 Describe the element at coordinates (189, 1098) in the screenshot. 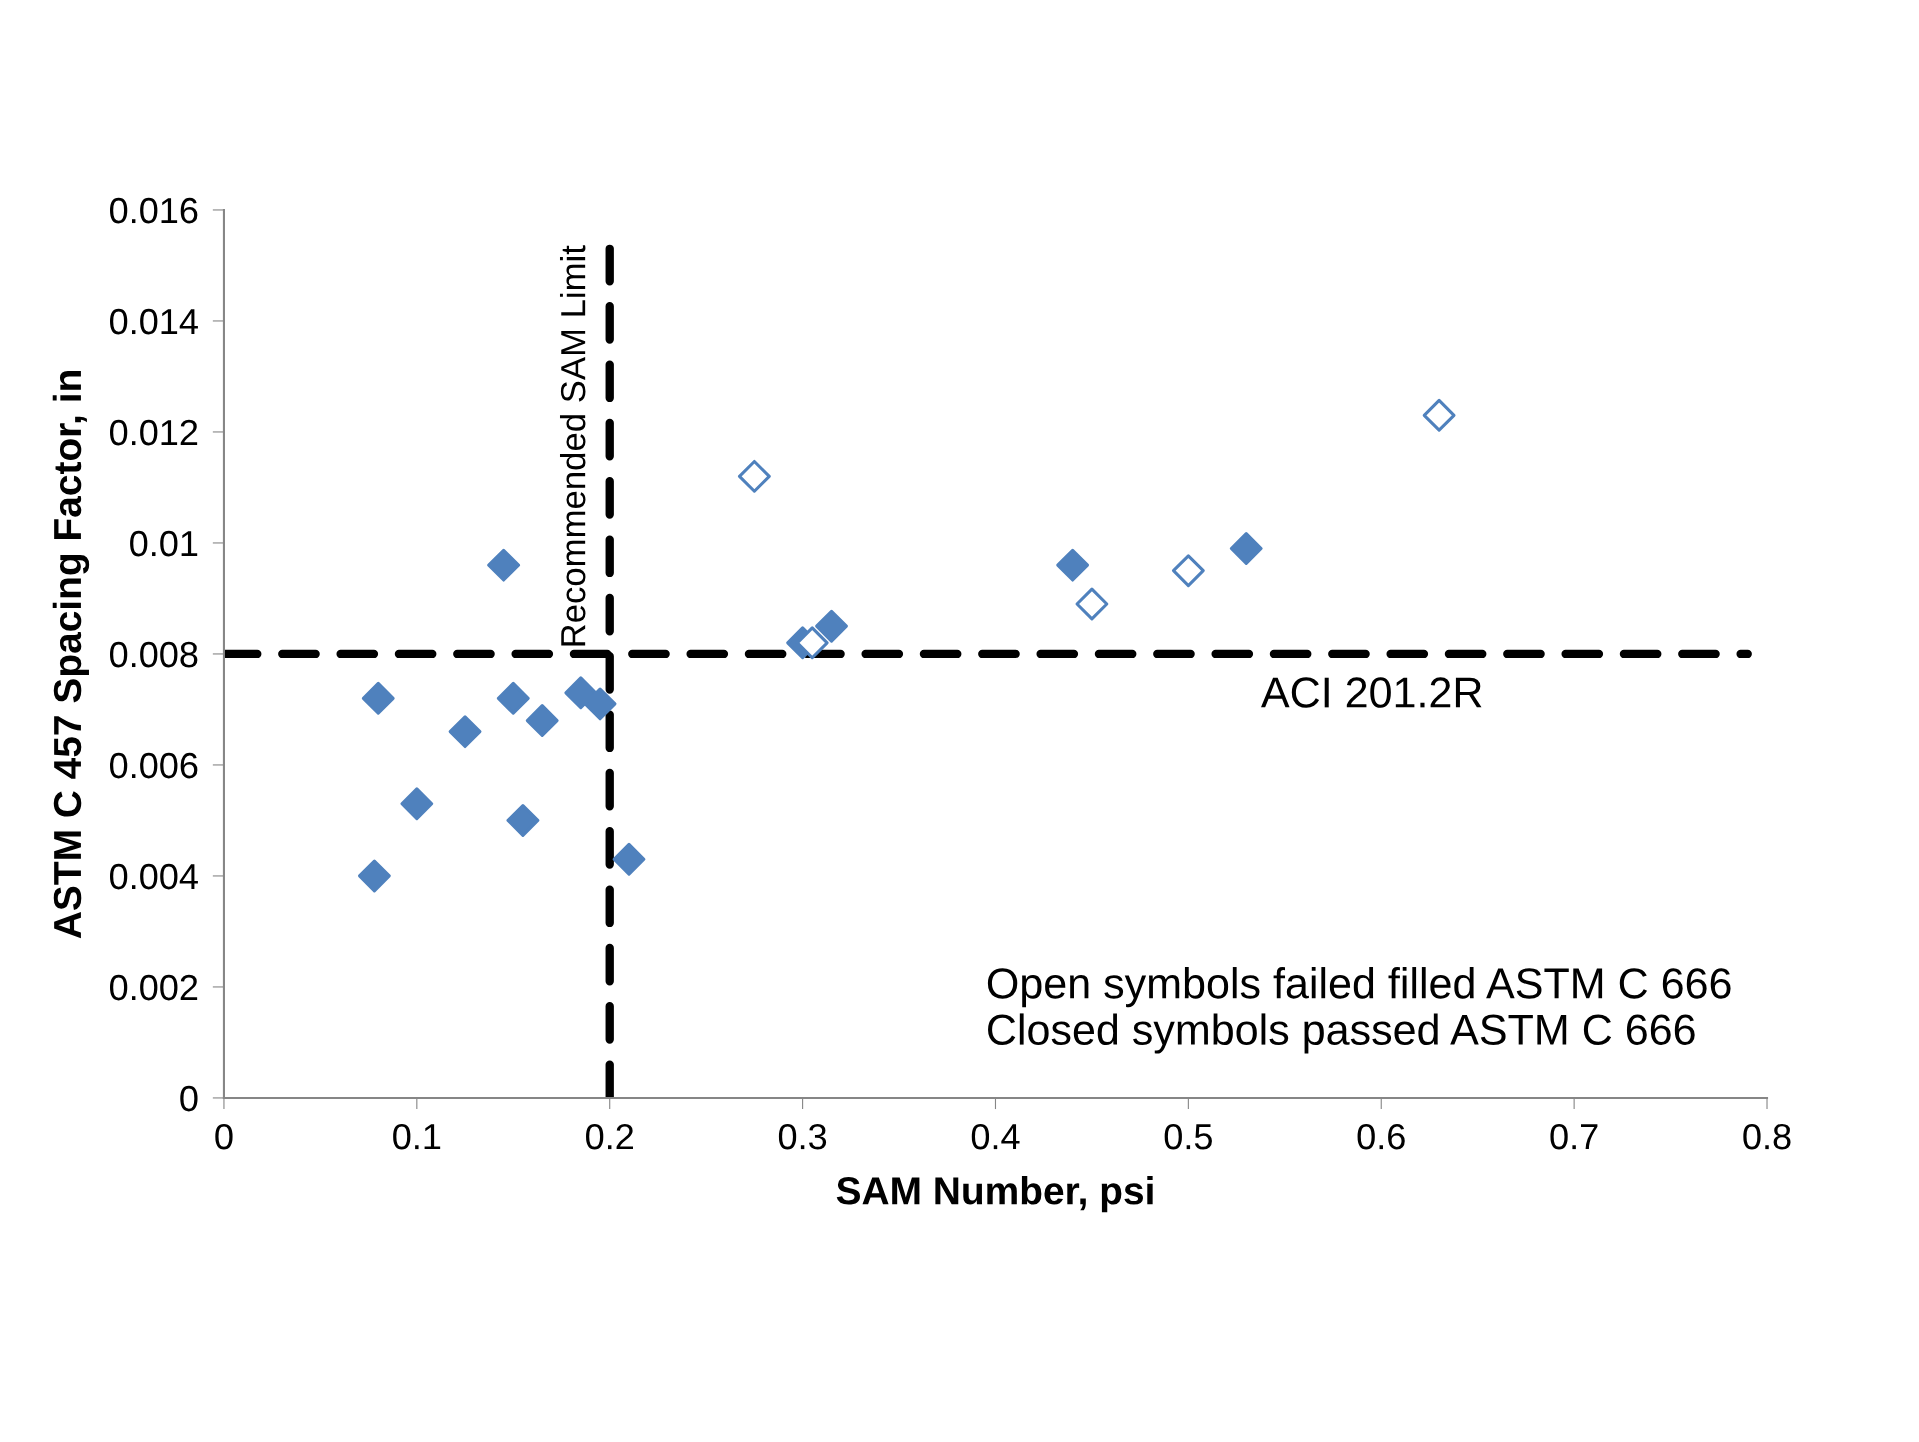

I see `y-tick-label: 0` at that location.